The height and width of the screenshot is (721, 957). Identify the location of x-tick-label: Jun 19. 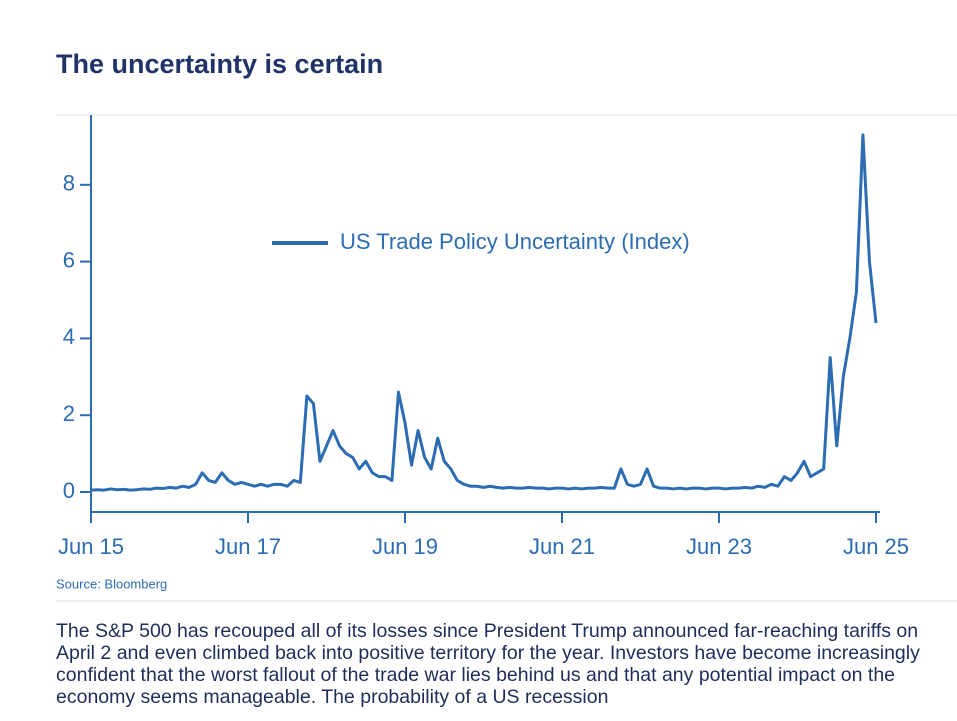
(405, 546).